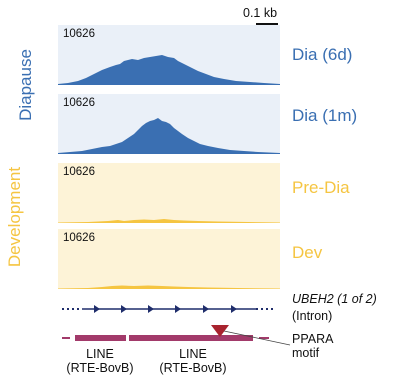 The height and width of the screenshot is (379, 406). What do you see at coordinates (325, 115) in the screenshot?
I see `track-label-dia-1m: Dia (1m)` at bounding box center [325, 115].